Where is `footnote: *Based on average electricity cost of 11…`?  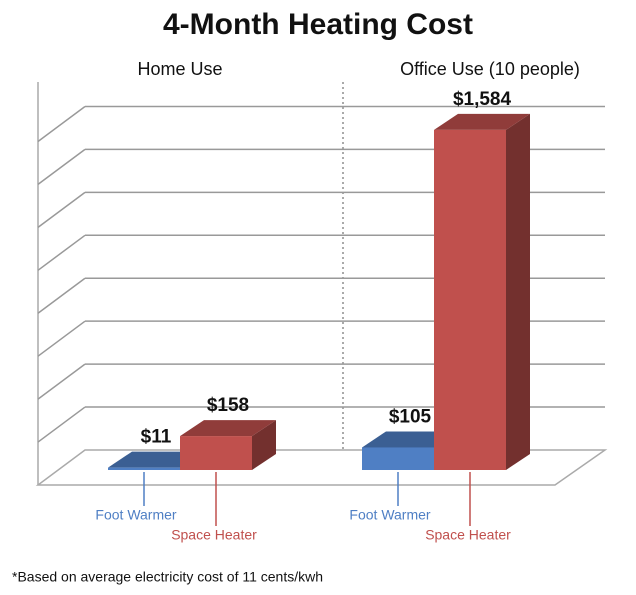
footnote: *Based on average electricity cost of 11… is located at coordinates (167, 577).